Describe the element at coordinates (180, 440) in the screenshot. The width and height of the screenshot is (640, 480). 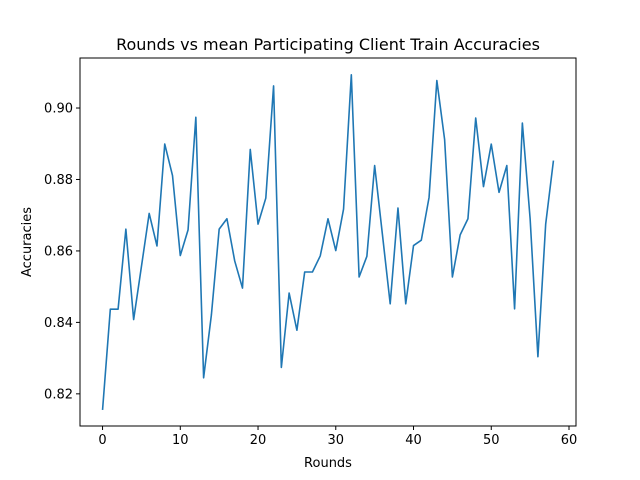
I see `x-tick-label: 10` at that location.